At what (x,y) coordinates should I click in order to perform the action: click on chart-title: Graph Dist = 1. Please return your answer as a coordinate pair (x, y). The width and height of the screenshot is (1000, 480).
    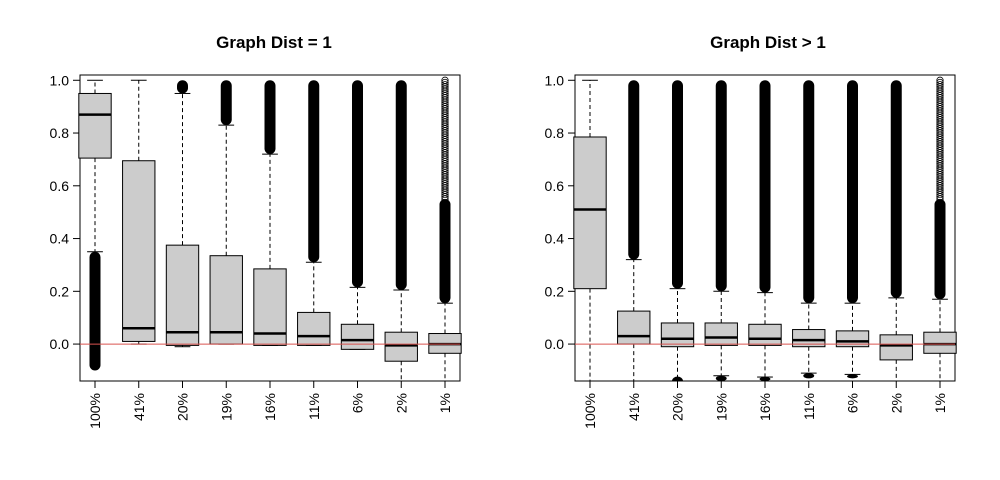
    Looking at the image, I should click on (274, 42).